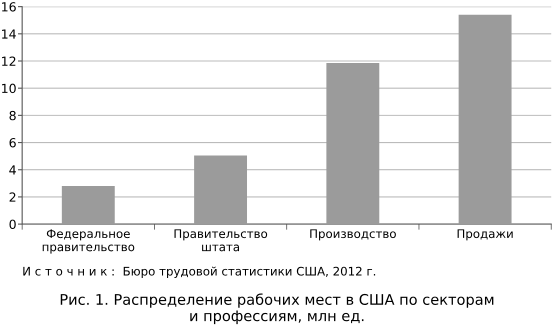 The image size is (554, 332). What do you see at coordinates (9, 61) in the screenshot?
I see `y-tick-label: 12` at bounding box center [9, 61].